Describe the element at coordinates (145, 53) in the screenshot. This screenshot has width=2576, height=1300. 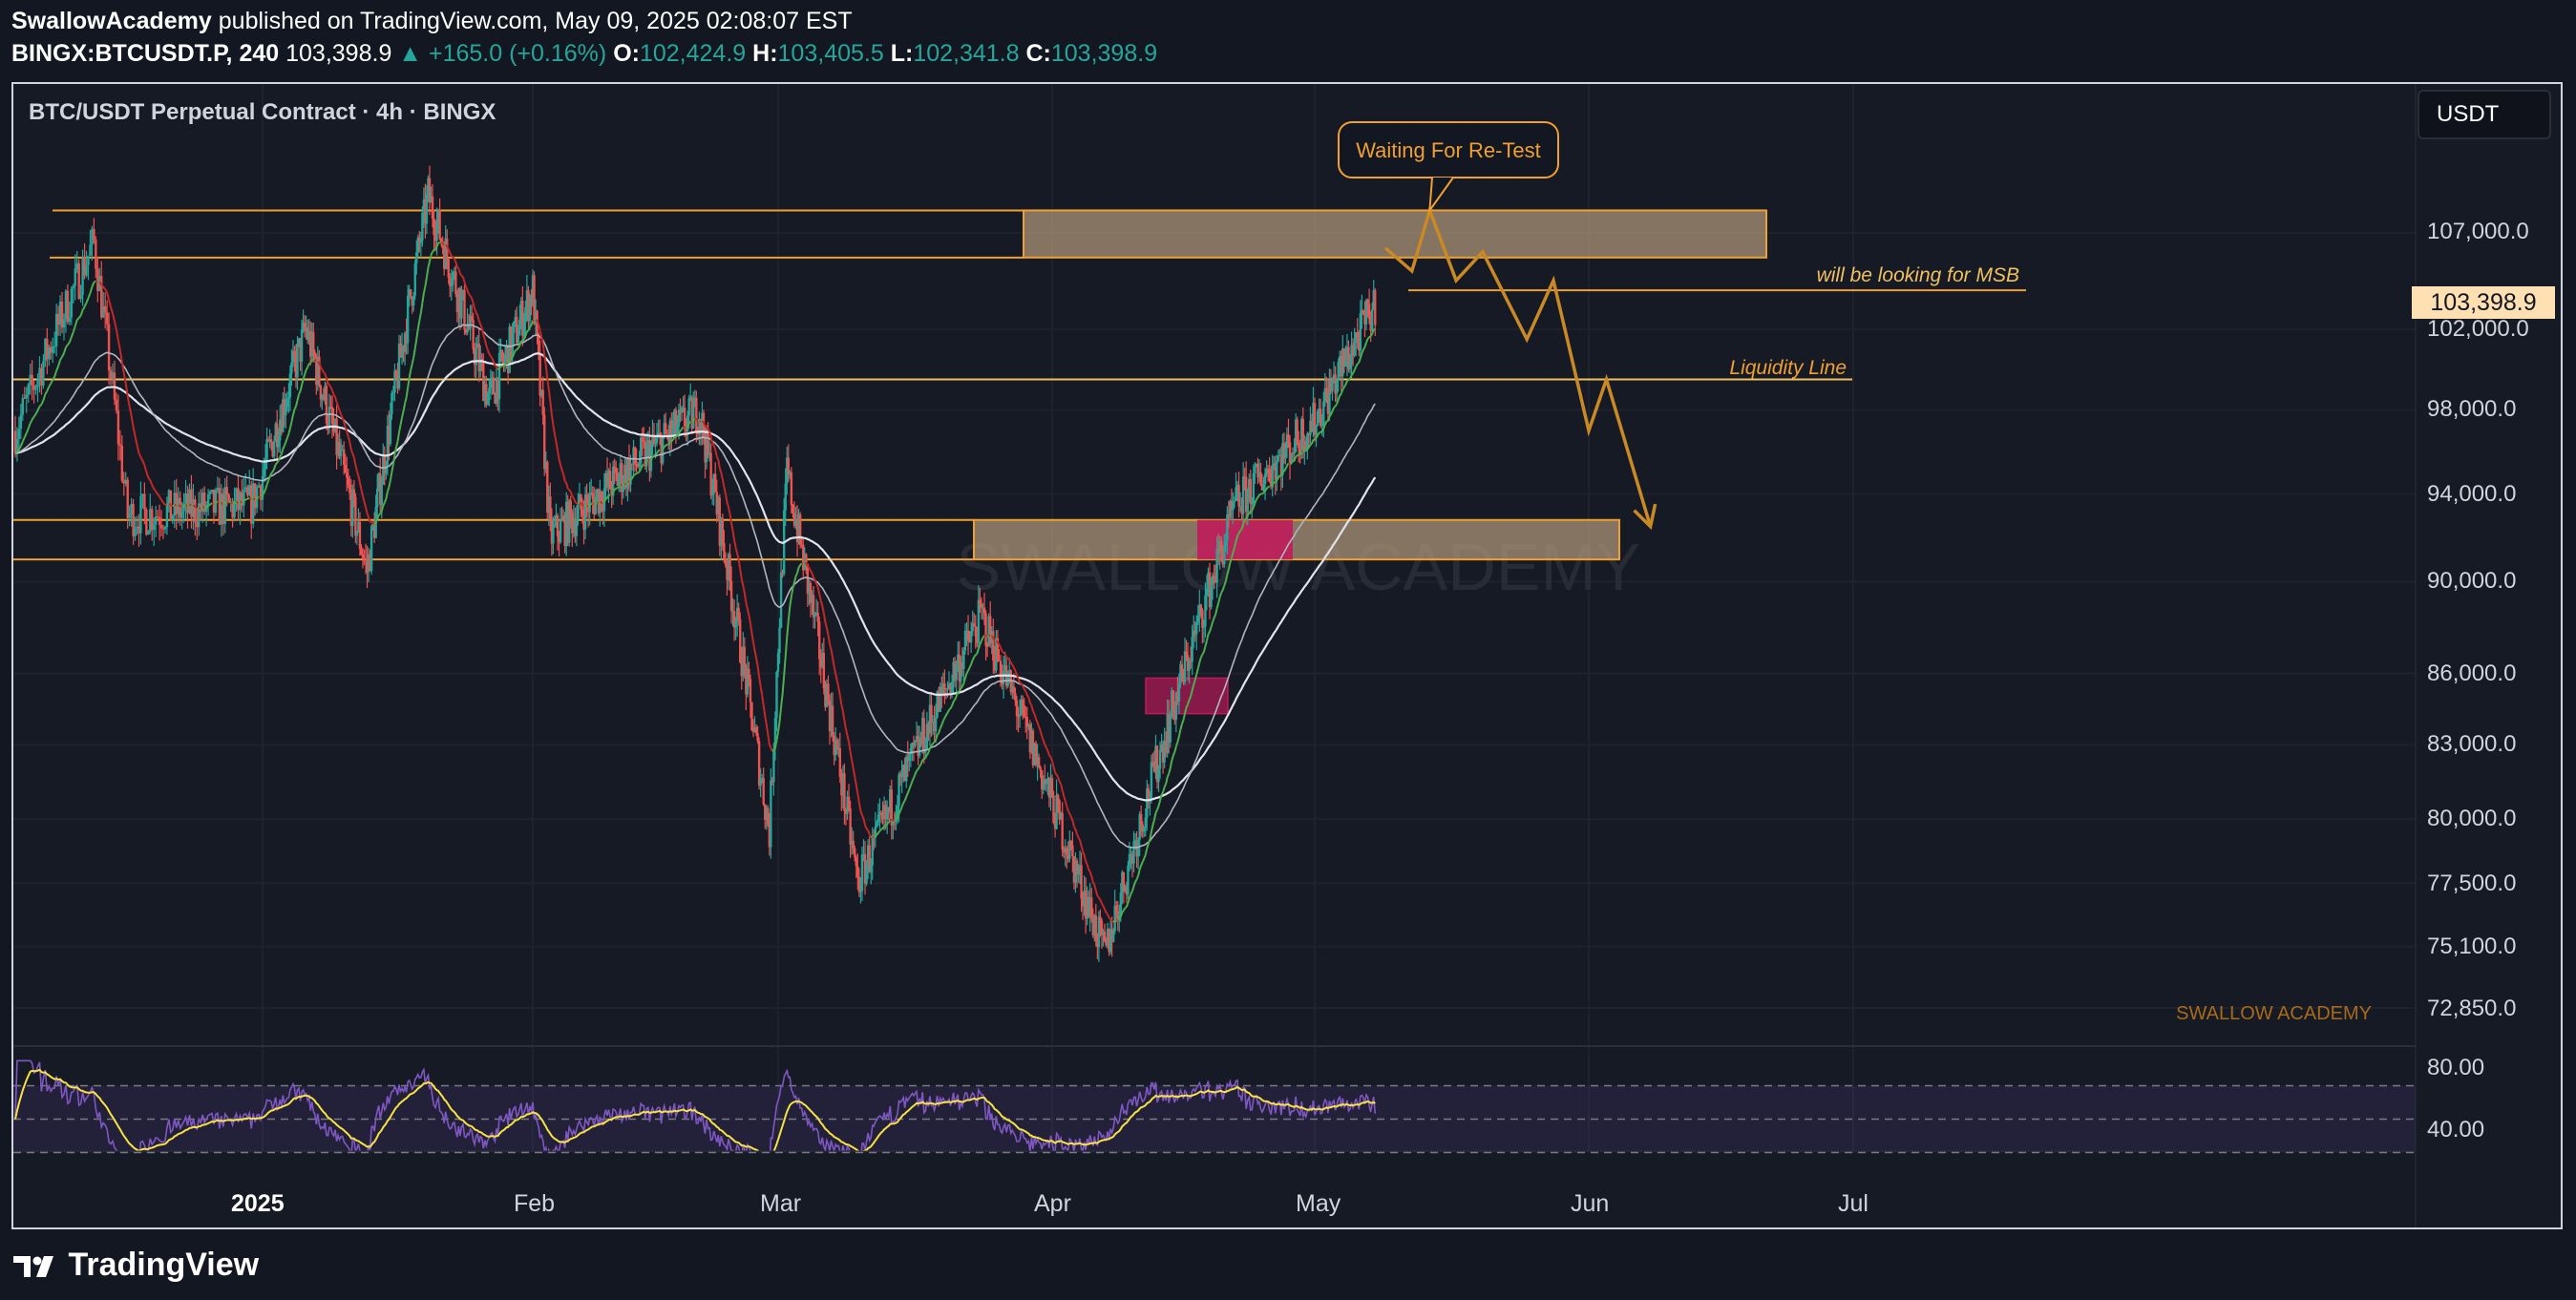
I see `symbol-label: BINGX:BTCUSDT.P, 240` at that location.